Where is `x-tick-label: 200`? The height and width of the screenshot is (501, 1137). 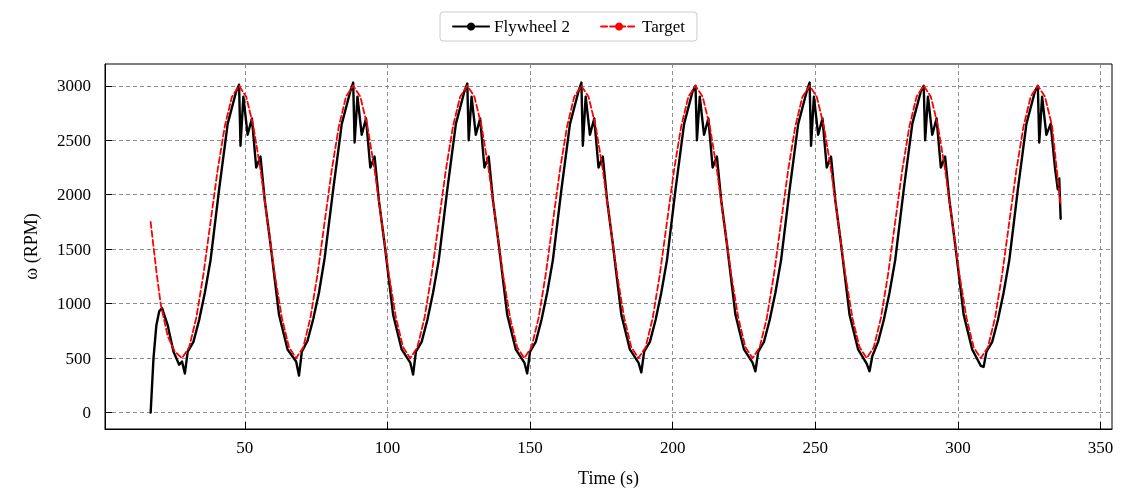 x-tick-label: 200 is located at coordinates (672, 447).